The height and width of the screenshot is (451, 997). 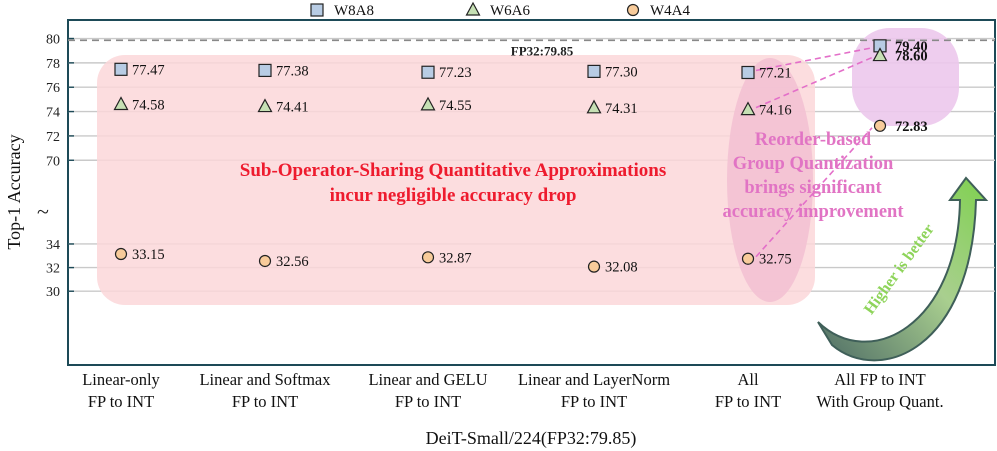 What do you see at coordinates (148, 255) in the screenshot?
I see `w4a4-value-label: 33.15` at bounding box center [148, 255].